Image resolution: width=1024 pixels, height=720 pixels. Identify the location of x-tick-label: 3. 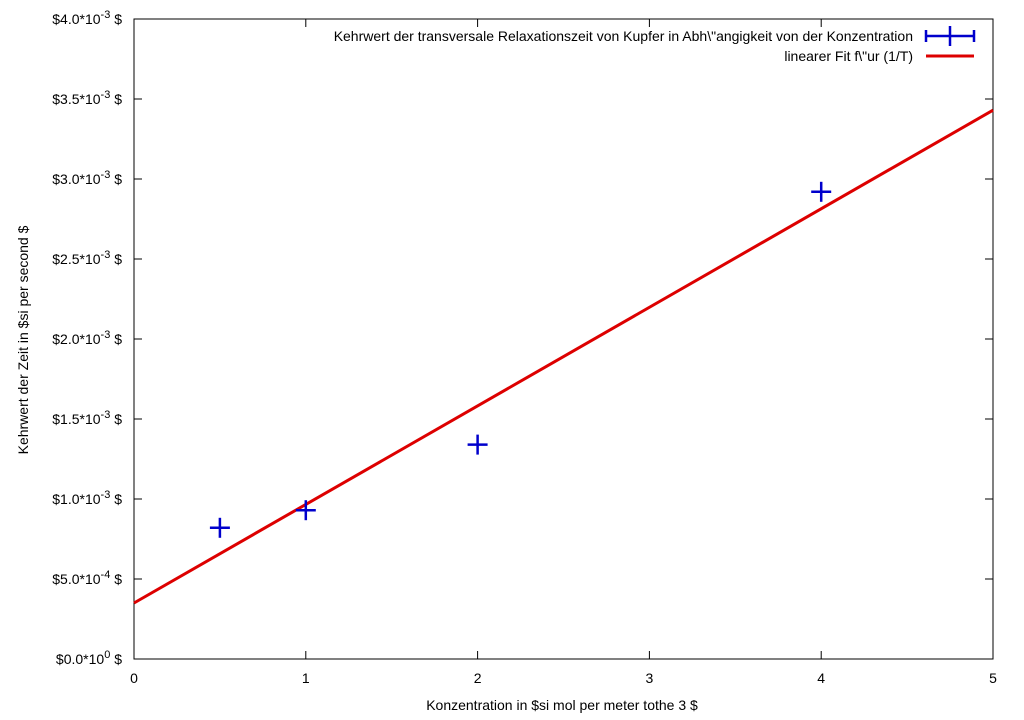
(650, 678).